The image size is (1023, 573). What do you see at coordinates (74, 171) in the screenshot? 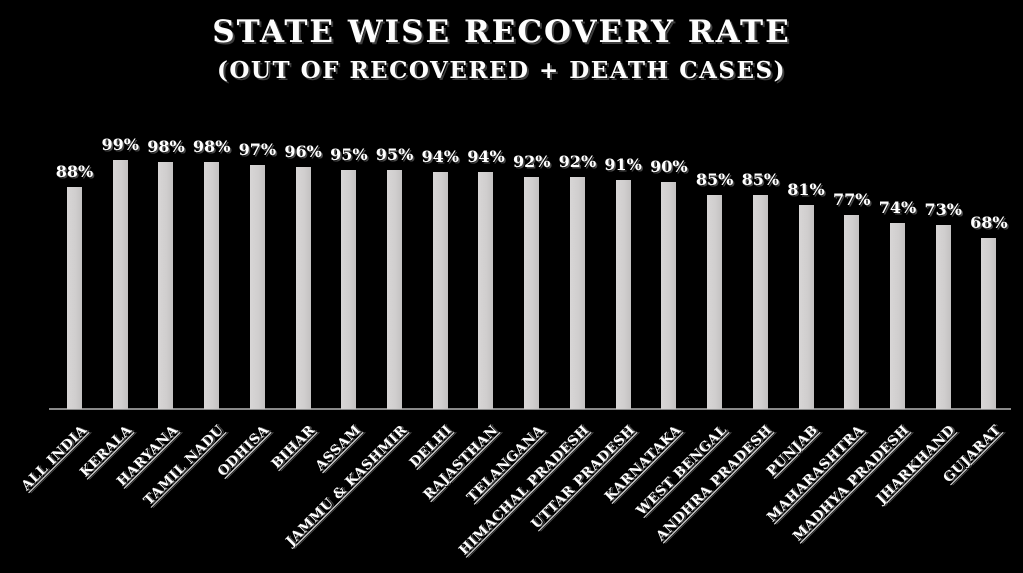
I see `value-label-all-india: 88%` at bounding box center [74, 171].